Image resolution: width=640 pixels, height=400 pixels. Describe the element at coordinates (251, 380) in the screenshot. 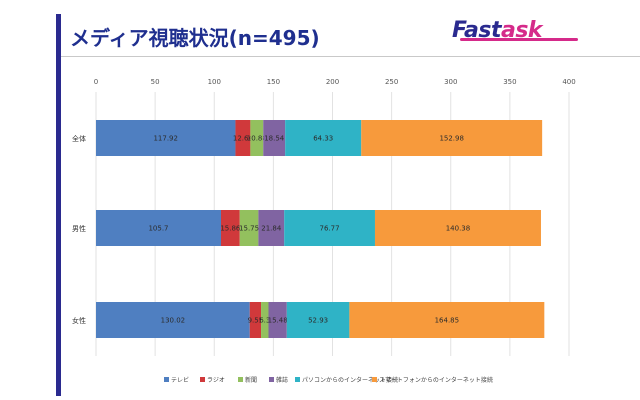

I see `legend-label: 新聞` at that location.